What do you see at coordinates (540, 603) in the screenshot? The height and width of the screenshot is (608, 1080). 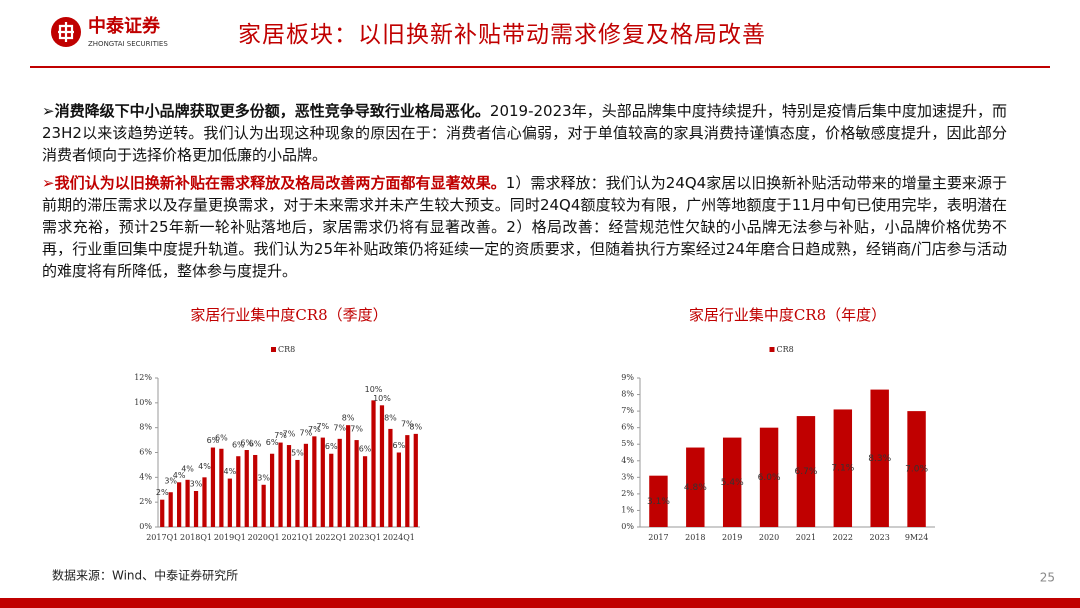 I see `footer-bar` at bounding box center [540, 603].